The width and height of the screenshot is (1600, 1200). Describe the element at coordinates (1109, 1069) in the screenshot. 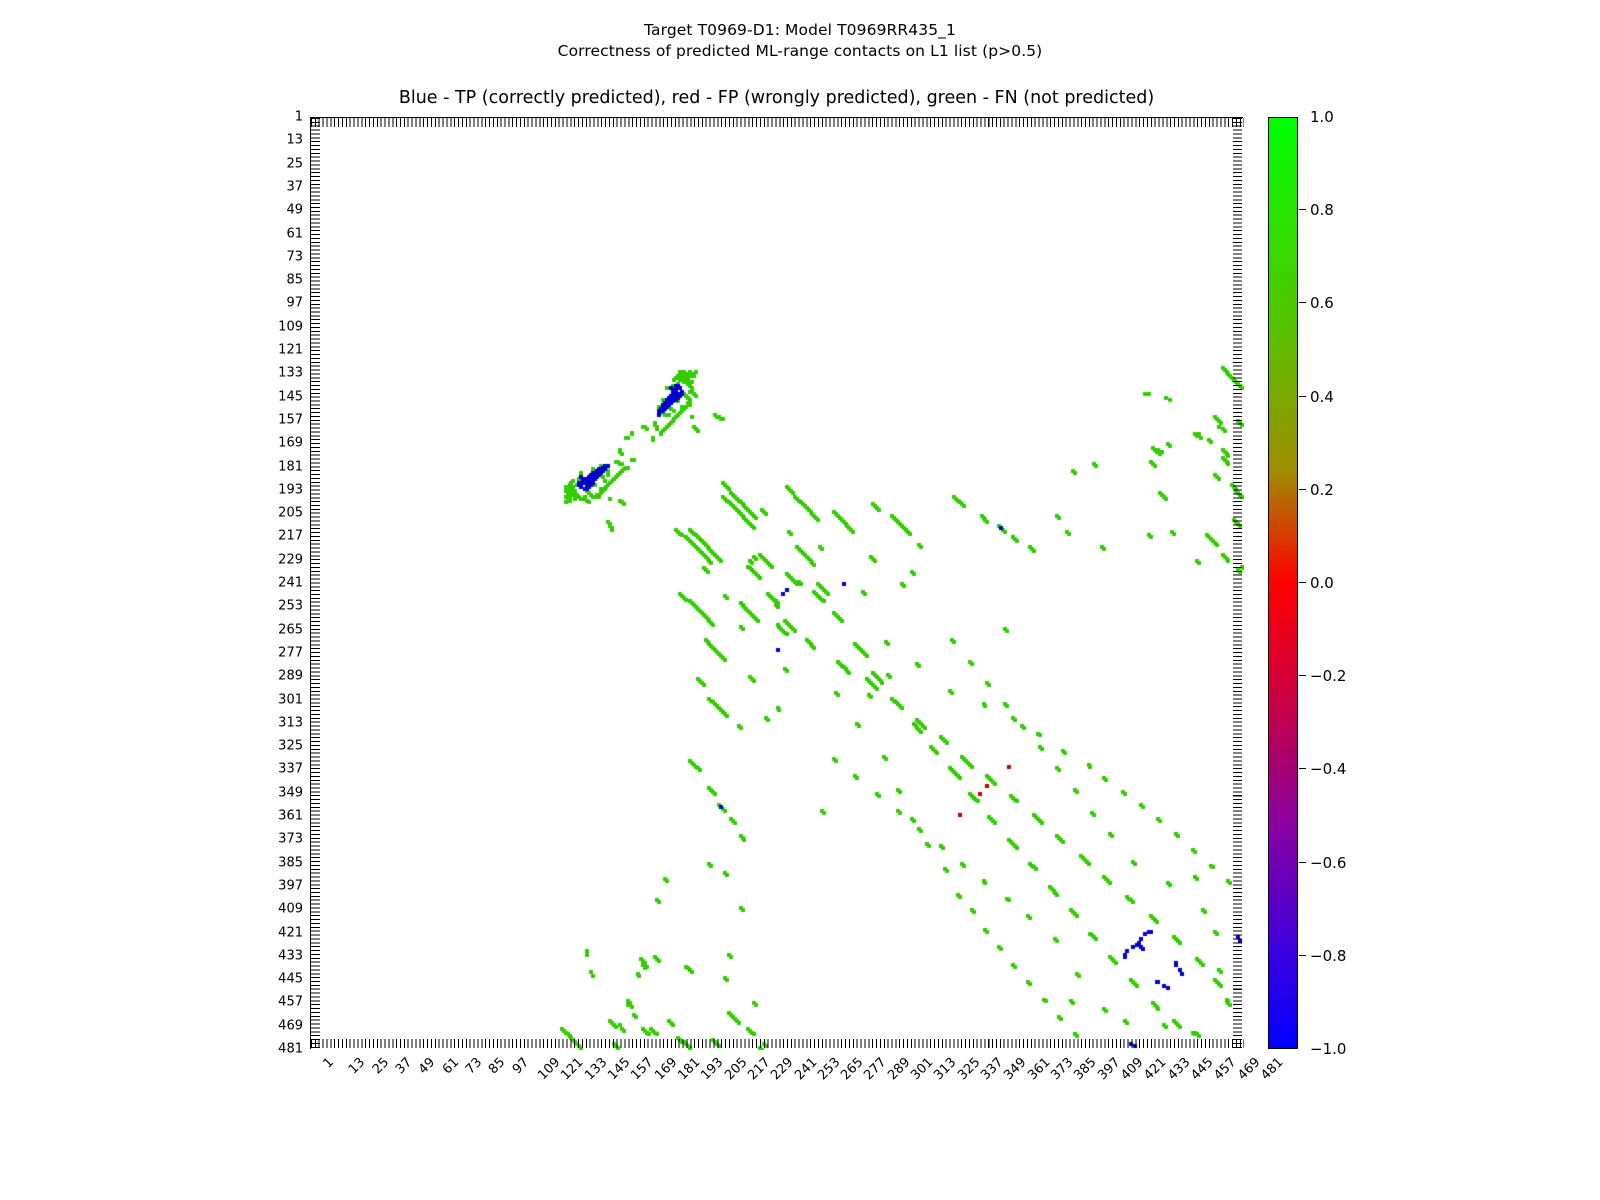

I see `x-axis-tick-397: 397` at that location.